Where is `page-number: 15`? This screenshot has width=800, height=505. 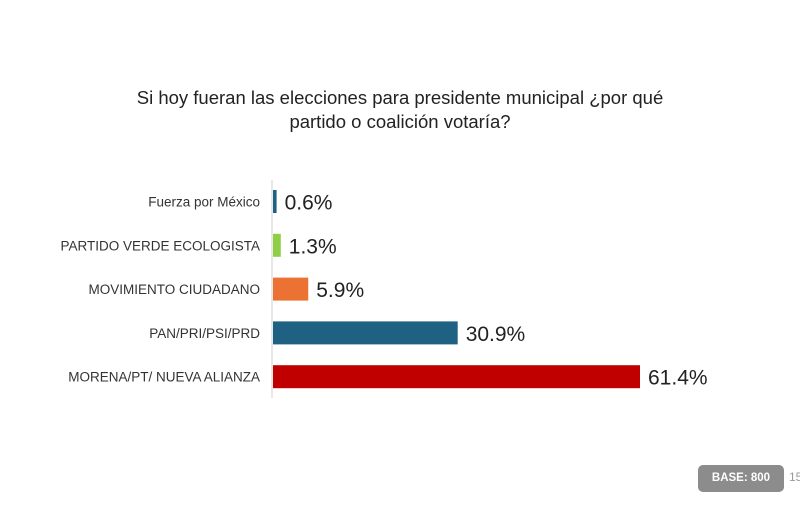
page-number: 15 is located at coordinates (794, 477).